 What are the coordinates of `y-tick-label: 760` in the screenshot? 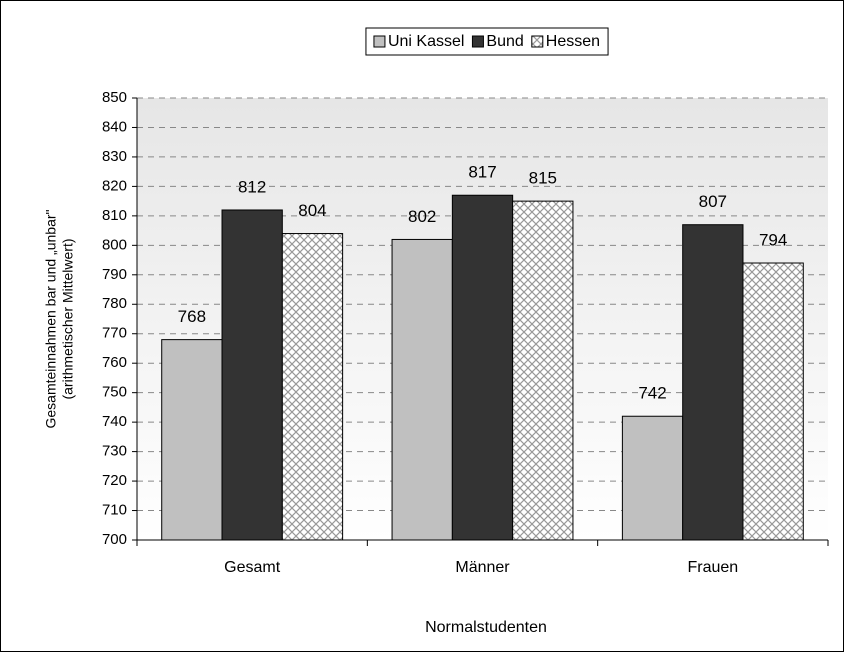 It's located at (114, 362).